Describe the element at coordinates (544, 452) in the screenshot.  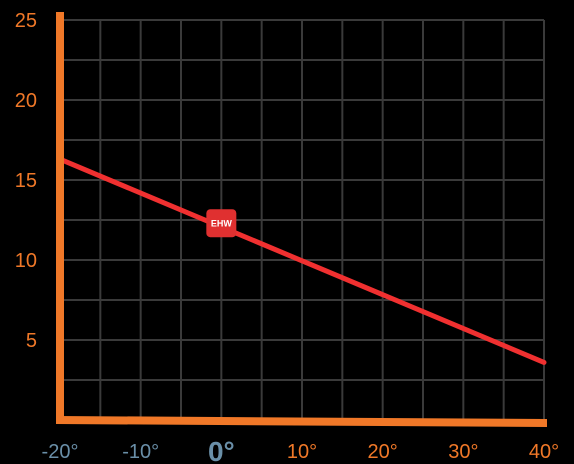
I see `x-tick-label: 40°` at that location.